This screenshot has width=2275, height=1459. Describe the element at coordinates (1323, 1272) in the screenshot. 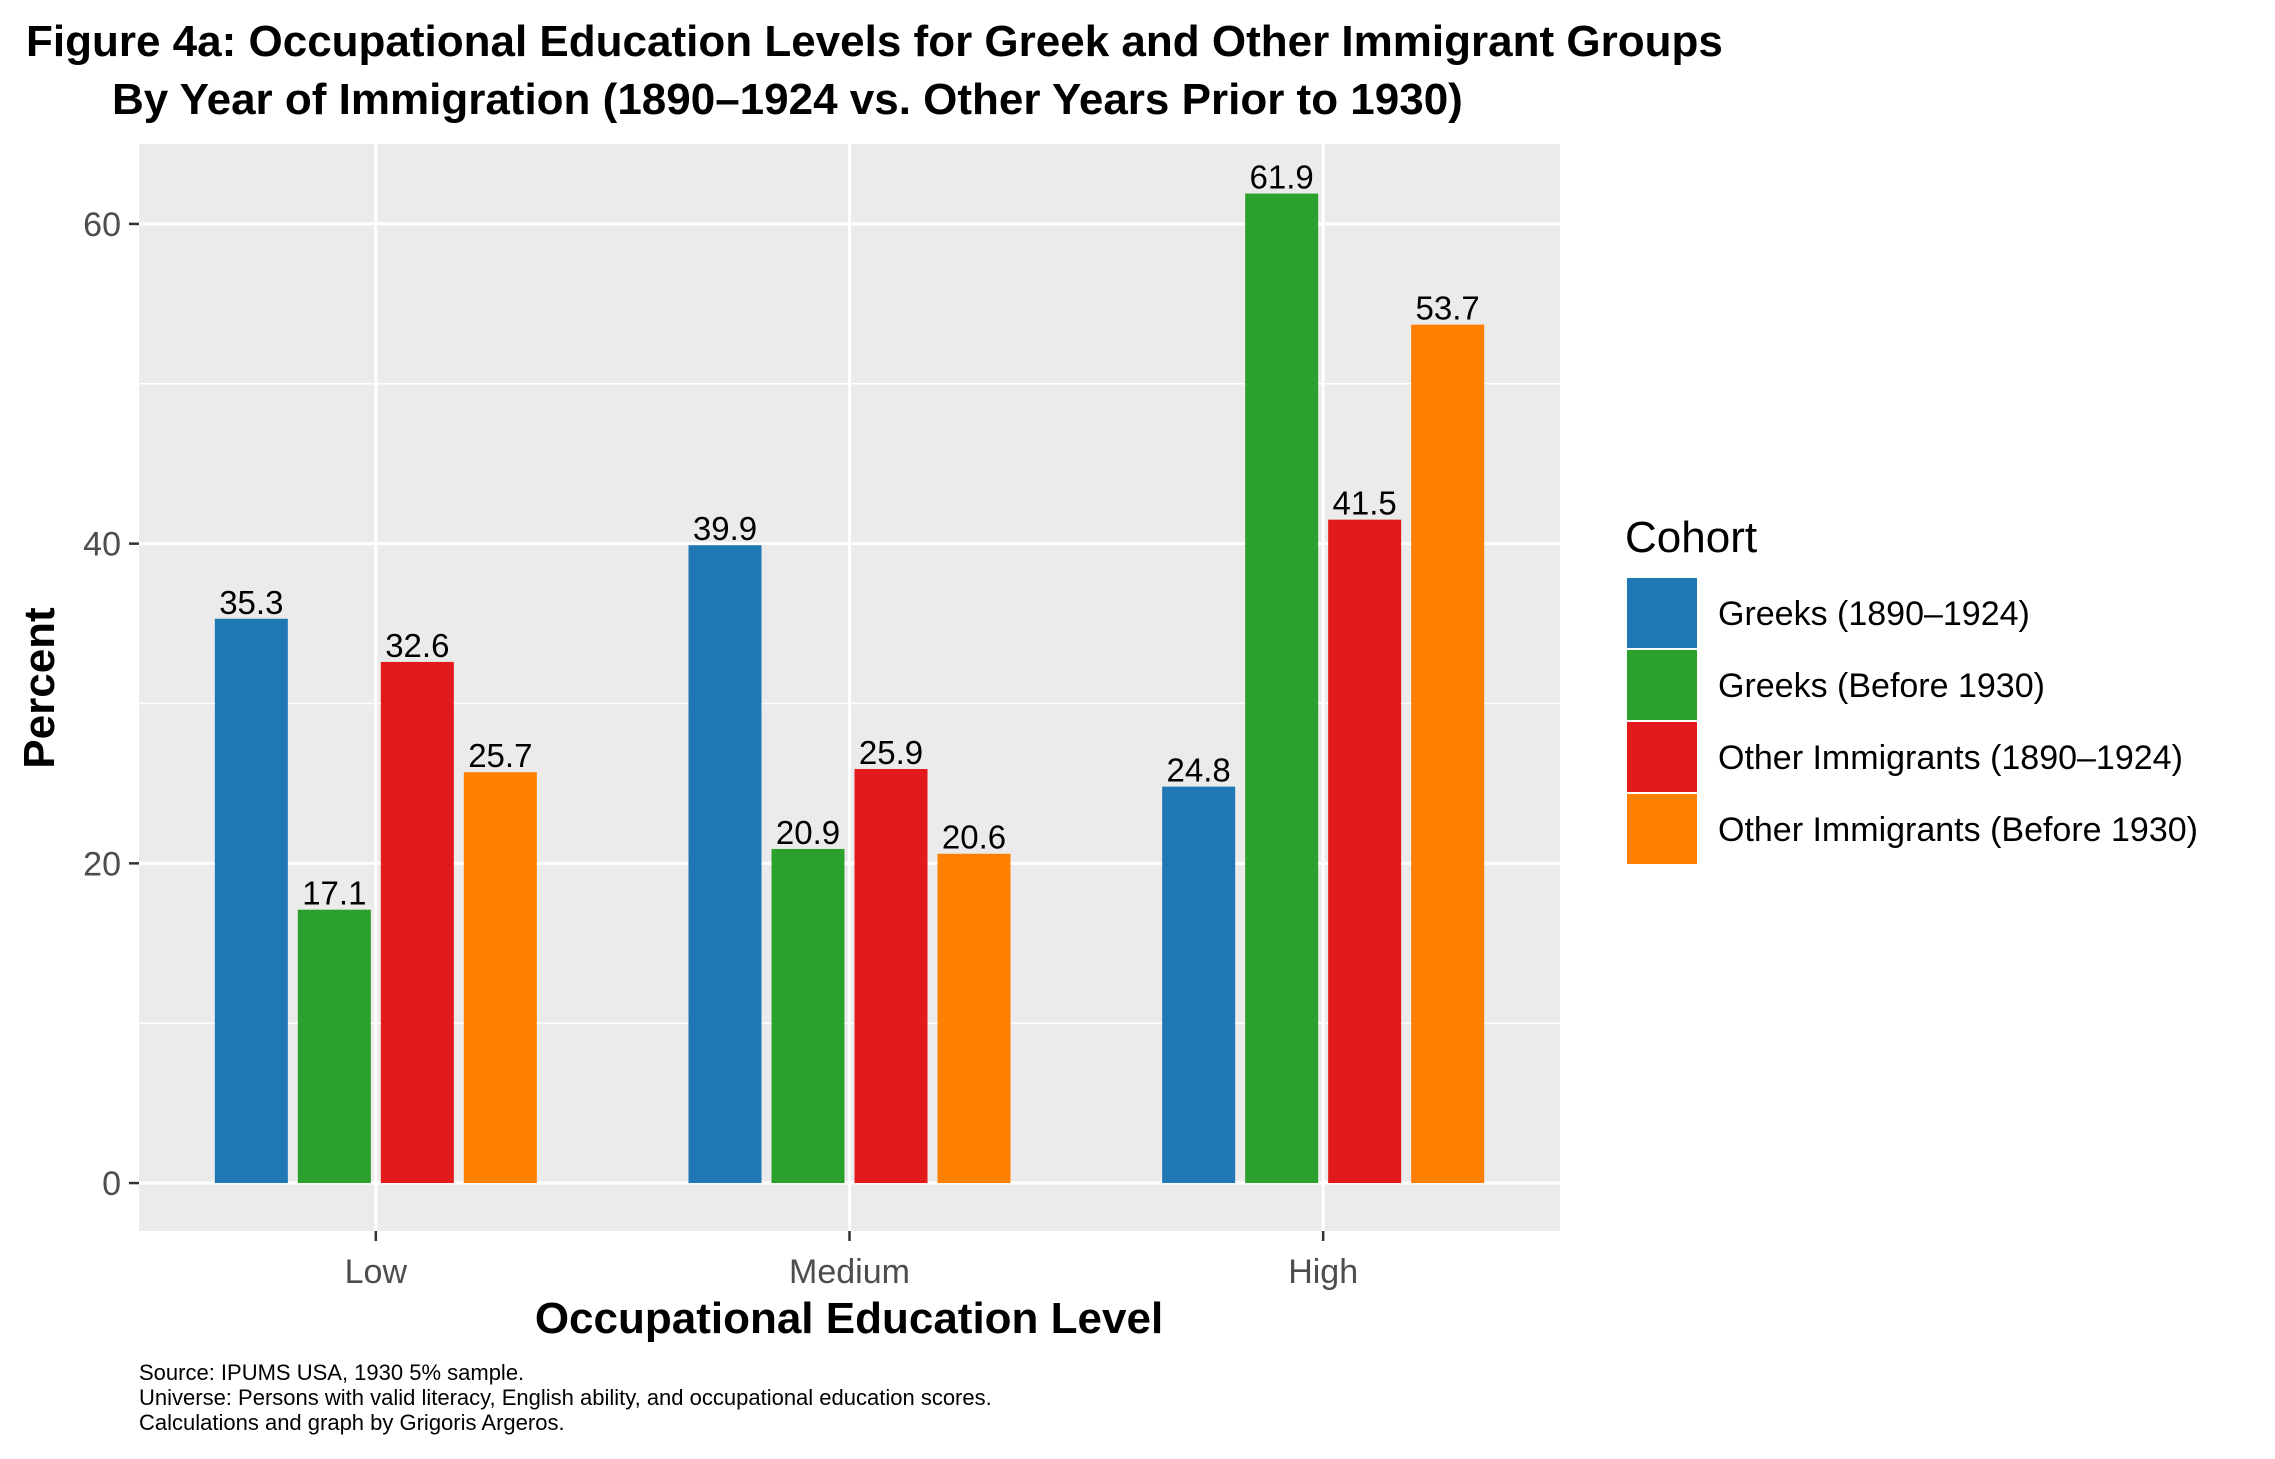

I see `x-tick-label: High` at that location.